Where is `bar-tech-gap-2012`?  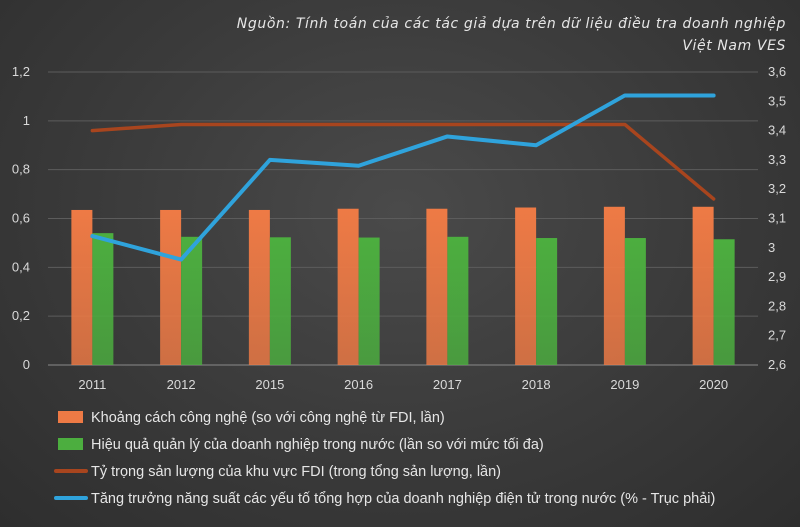 bar-tech-gap-2012 is located at coordinates (171, 287).